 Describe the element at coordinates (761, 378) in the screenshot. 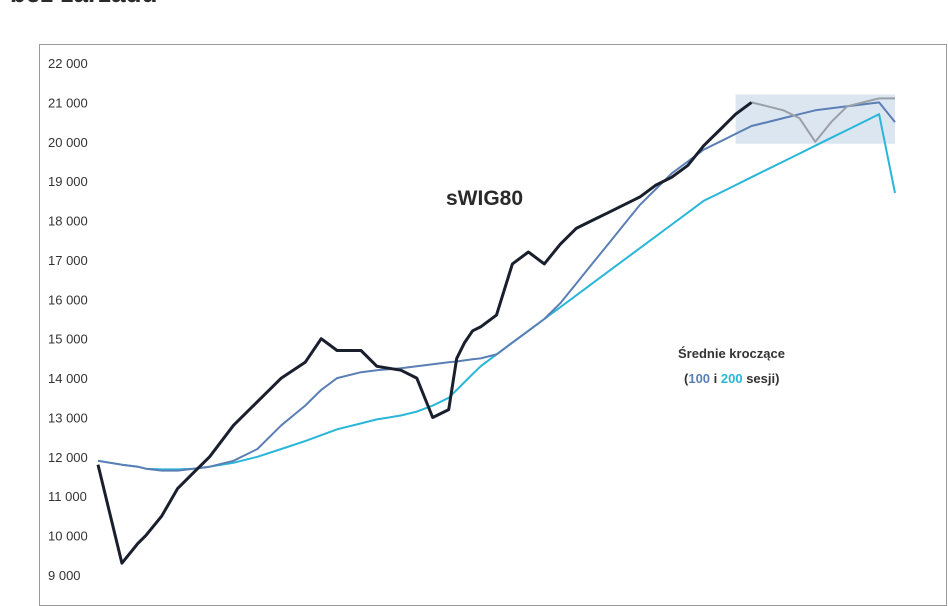

I see `annotation-suffix: sesji)` at that location.